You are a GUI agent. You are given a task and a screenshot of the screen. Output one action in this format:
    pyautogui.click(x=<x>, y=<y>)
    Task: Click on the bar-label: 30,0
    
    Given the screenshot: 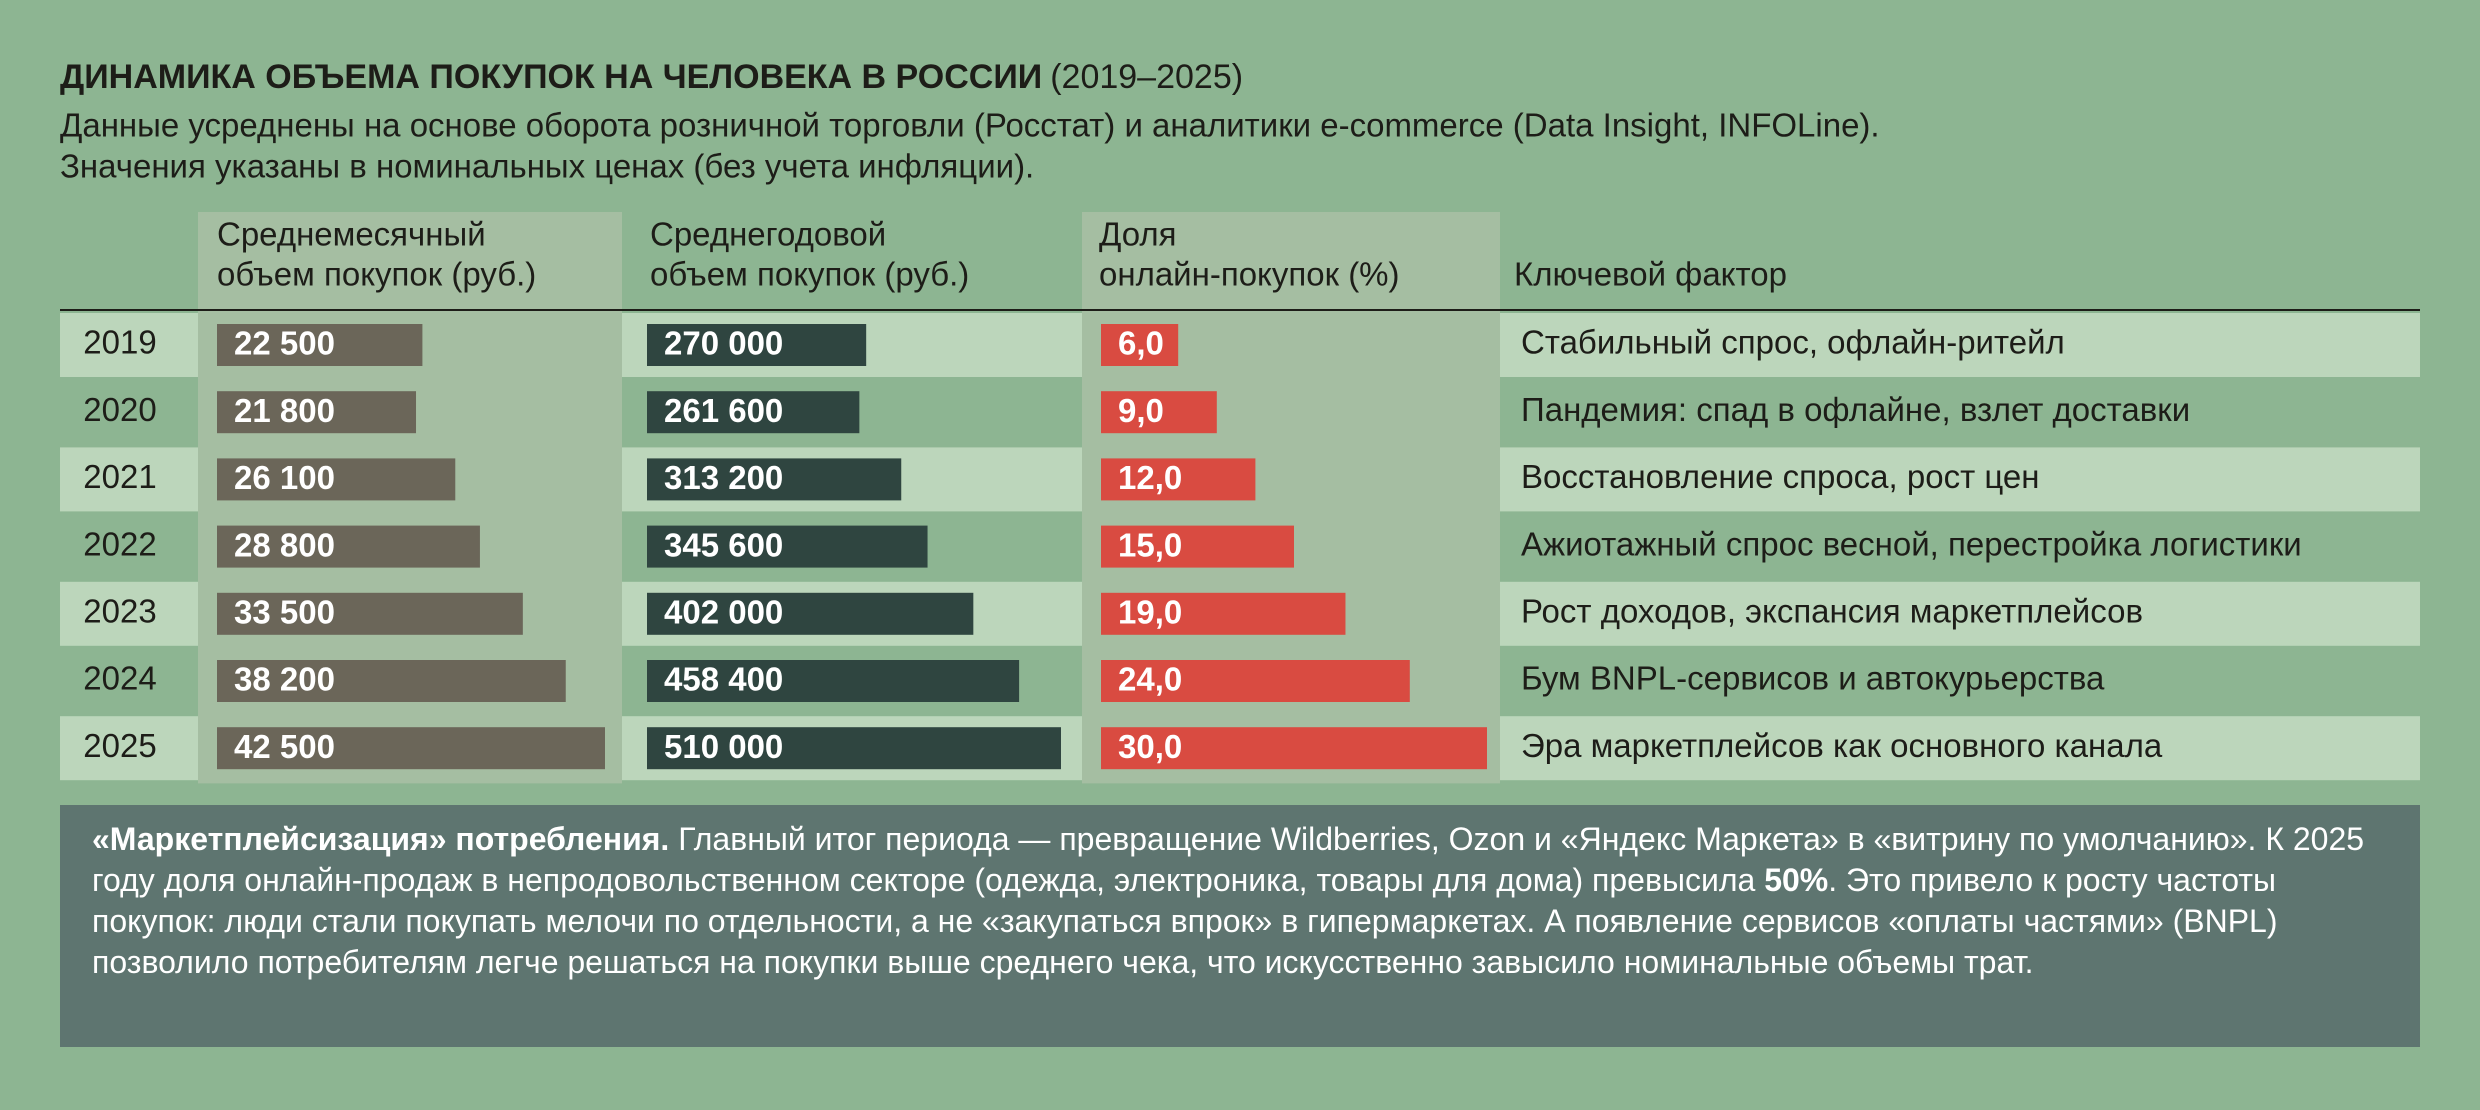 What is the action you would take?
    pyautogui.click(x=1150, y=746)
    